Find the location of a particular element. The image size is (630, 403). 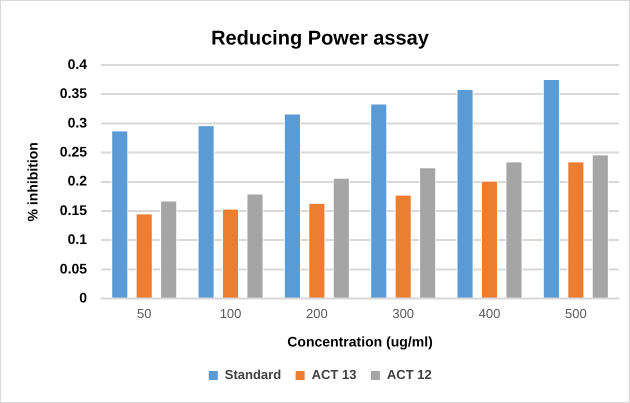

y-tick-label: 0.2 is located at coordinates (78, 180).